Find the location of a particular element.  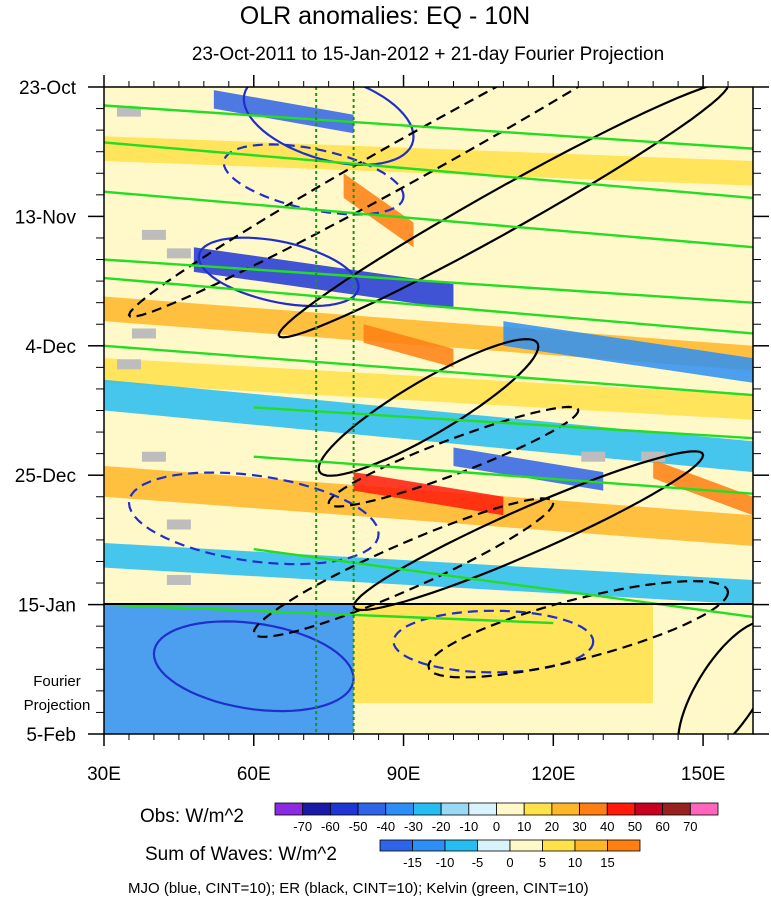

obs-colorbar-level-label: 40 is located at coordinates (607, 826).